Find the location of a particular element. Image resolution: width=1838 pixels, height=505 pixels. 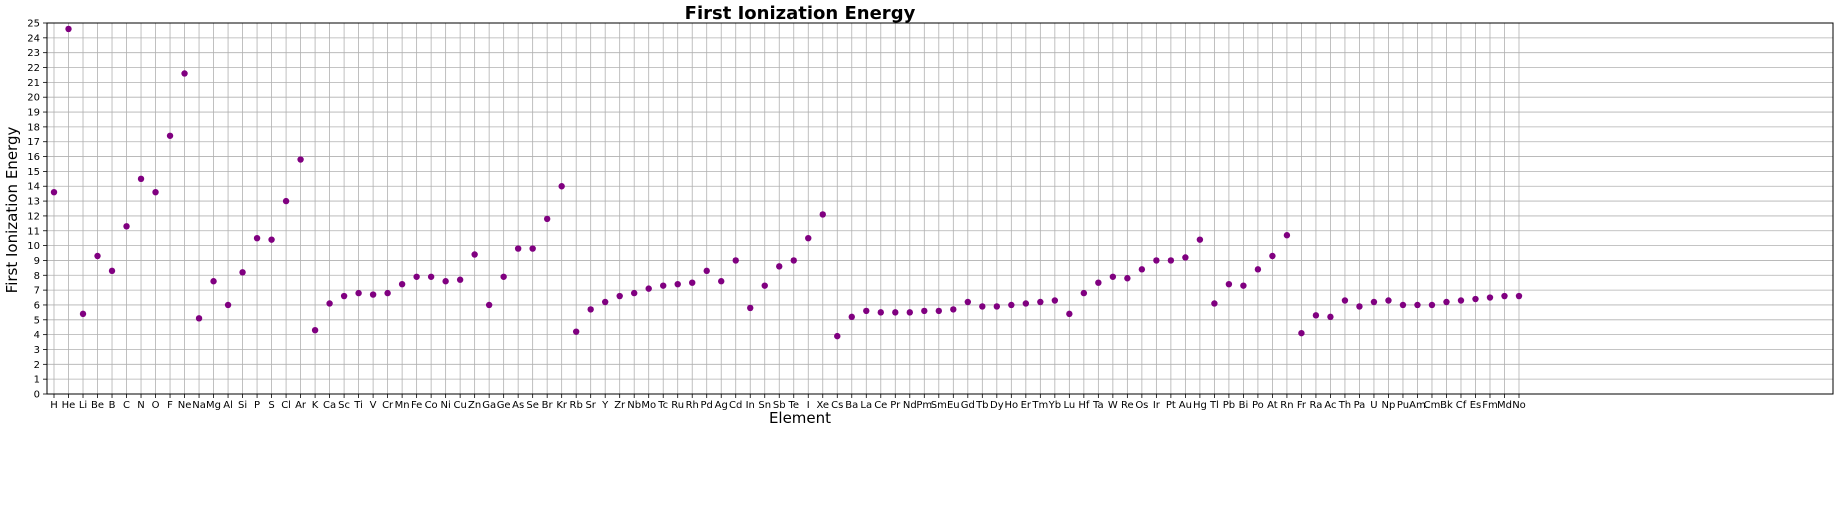

y-tick-label: 13 is located at coordinates (33, 202).